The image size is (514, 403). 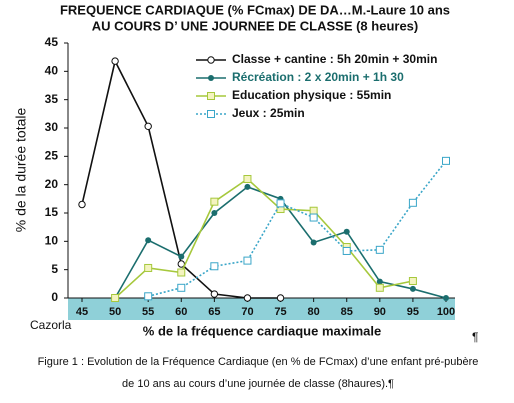 What do you see at coordinates (380, 312) in the screenshot?
I see `x-tick-label: 90` at bounding box center [380, 312].